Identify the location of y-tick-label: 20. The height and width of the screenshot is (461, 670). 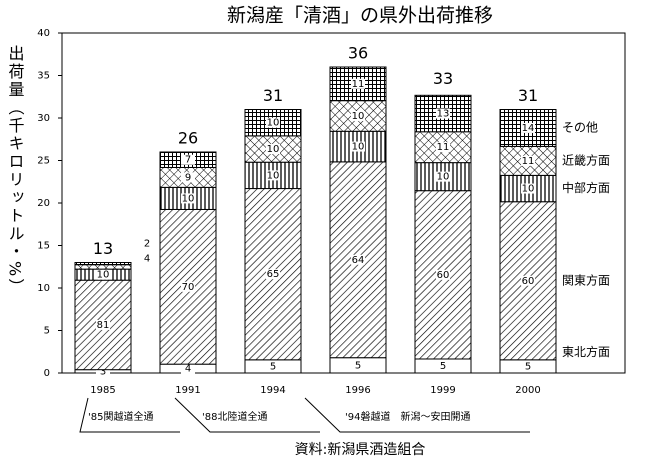
(43, 203).